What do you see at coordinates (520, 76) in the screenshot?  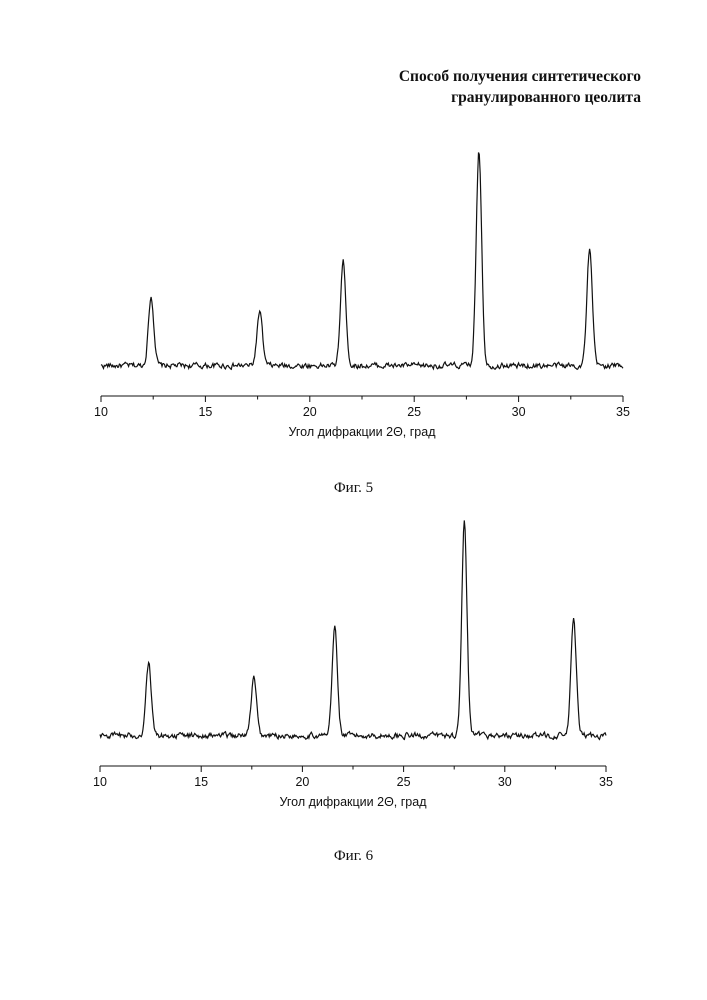 I see `document-title-line1: Способ получения синтетического` at bounding box center [520, 76].